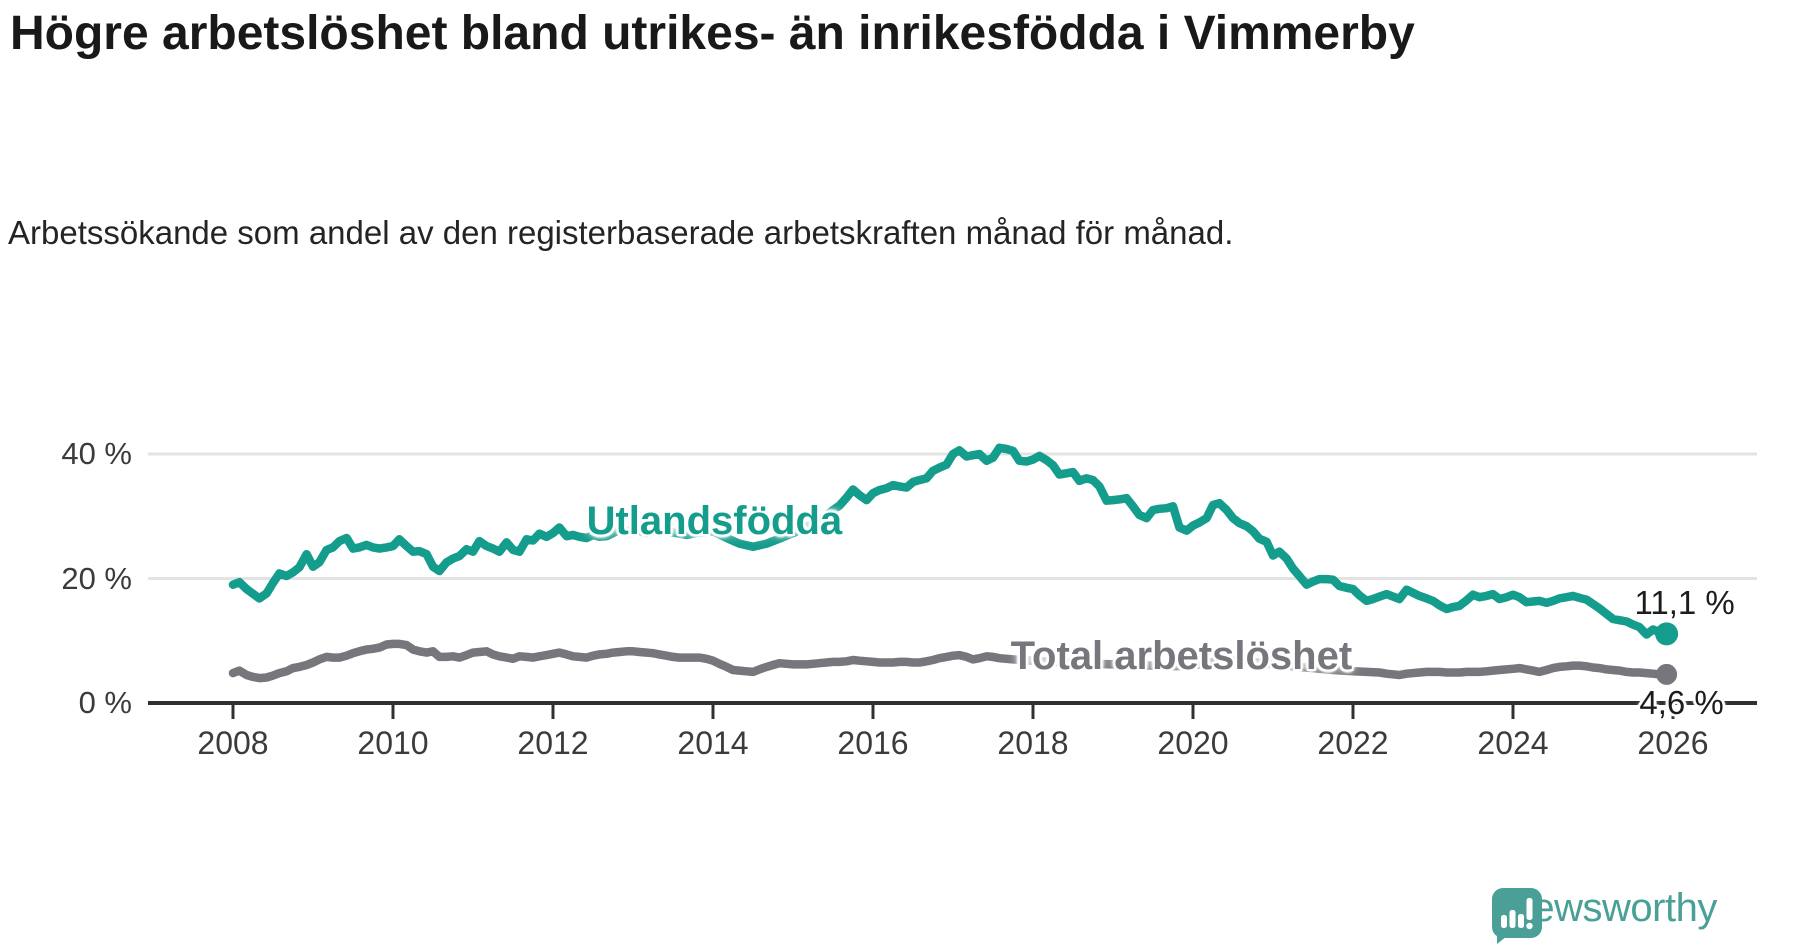 The width and height of the screenshot is (1800, 948). Describe the element at coordinates (1033, 743) in the screenshot. I see `x-tick-label-2018: 2018` at that location.